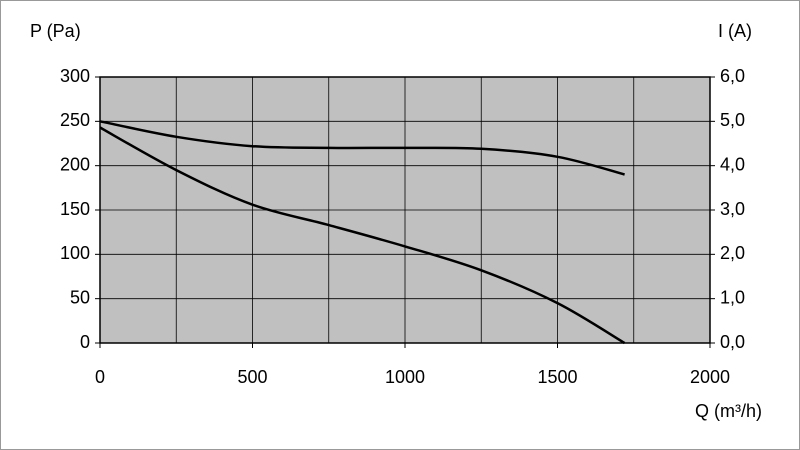 This screenshot has height=450, width=800. What do you see at coordinates (362, 148) in the screenshot?
I see `line-series` at bounding box center [362, 148].